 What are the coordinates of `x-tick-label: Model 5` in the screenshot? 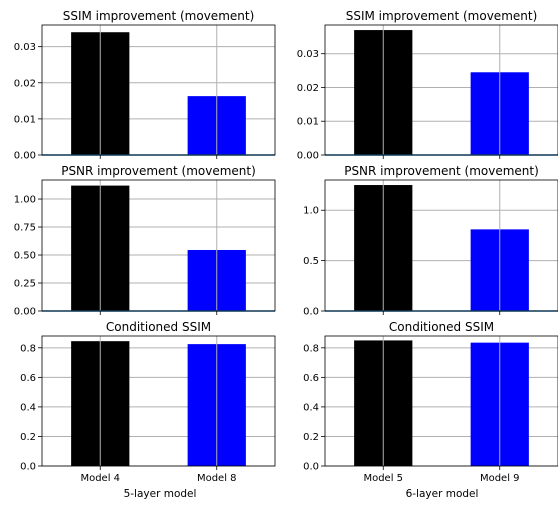 It's located at (383, 478).